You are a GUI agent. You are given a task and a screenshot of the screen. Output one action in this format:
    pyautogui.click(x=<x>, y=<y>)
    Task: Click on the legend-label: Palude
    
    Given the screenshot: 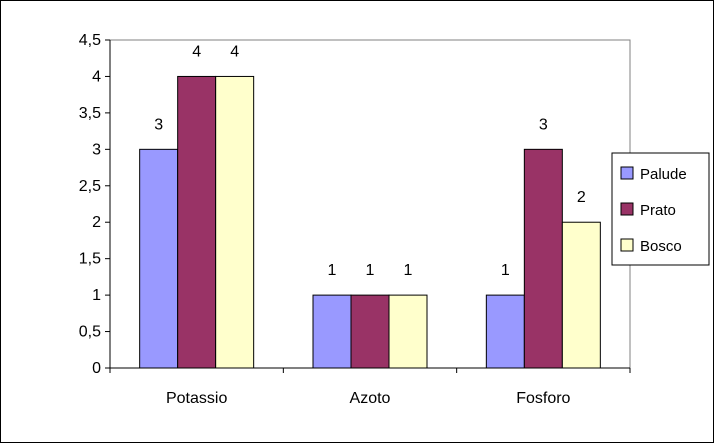 What is the action you would take?
    pyautogui.click(x=663, y=174)
    